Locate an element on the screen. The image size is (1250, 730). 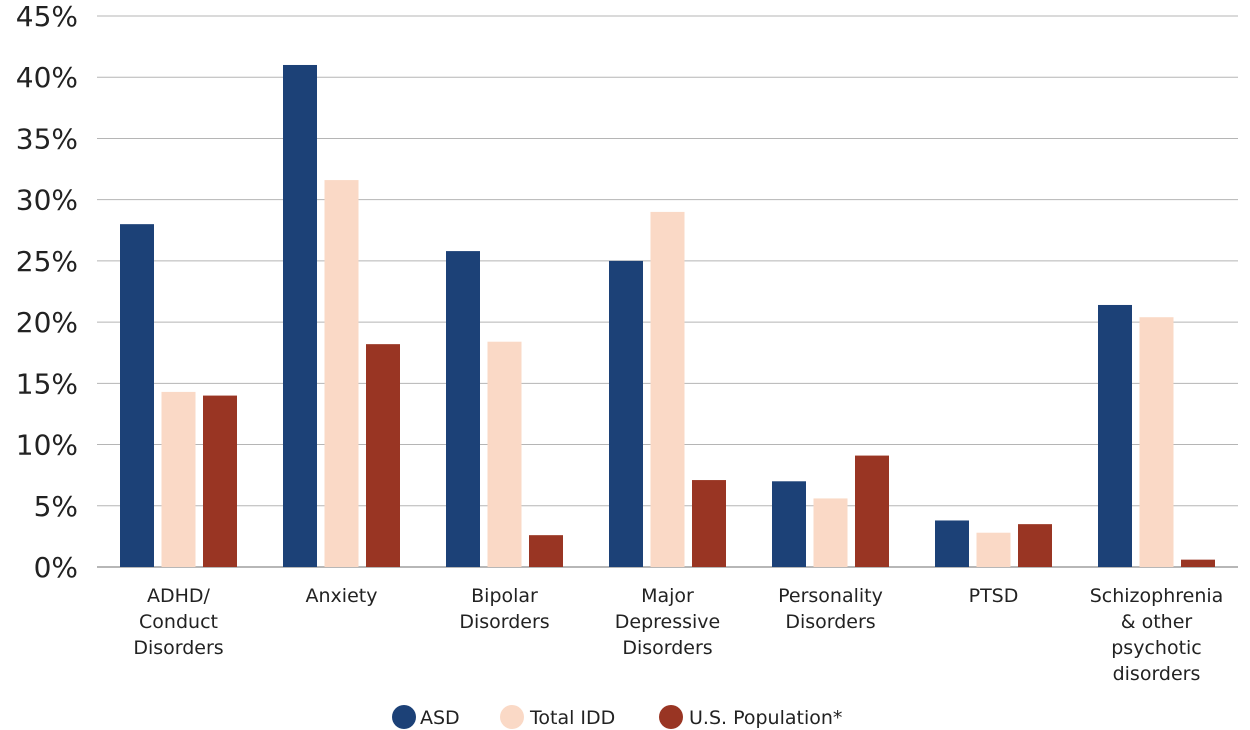
category-label: Anxiety is located at coordinates (342, 596).